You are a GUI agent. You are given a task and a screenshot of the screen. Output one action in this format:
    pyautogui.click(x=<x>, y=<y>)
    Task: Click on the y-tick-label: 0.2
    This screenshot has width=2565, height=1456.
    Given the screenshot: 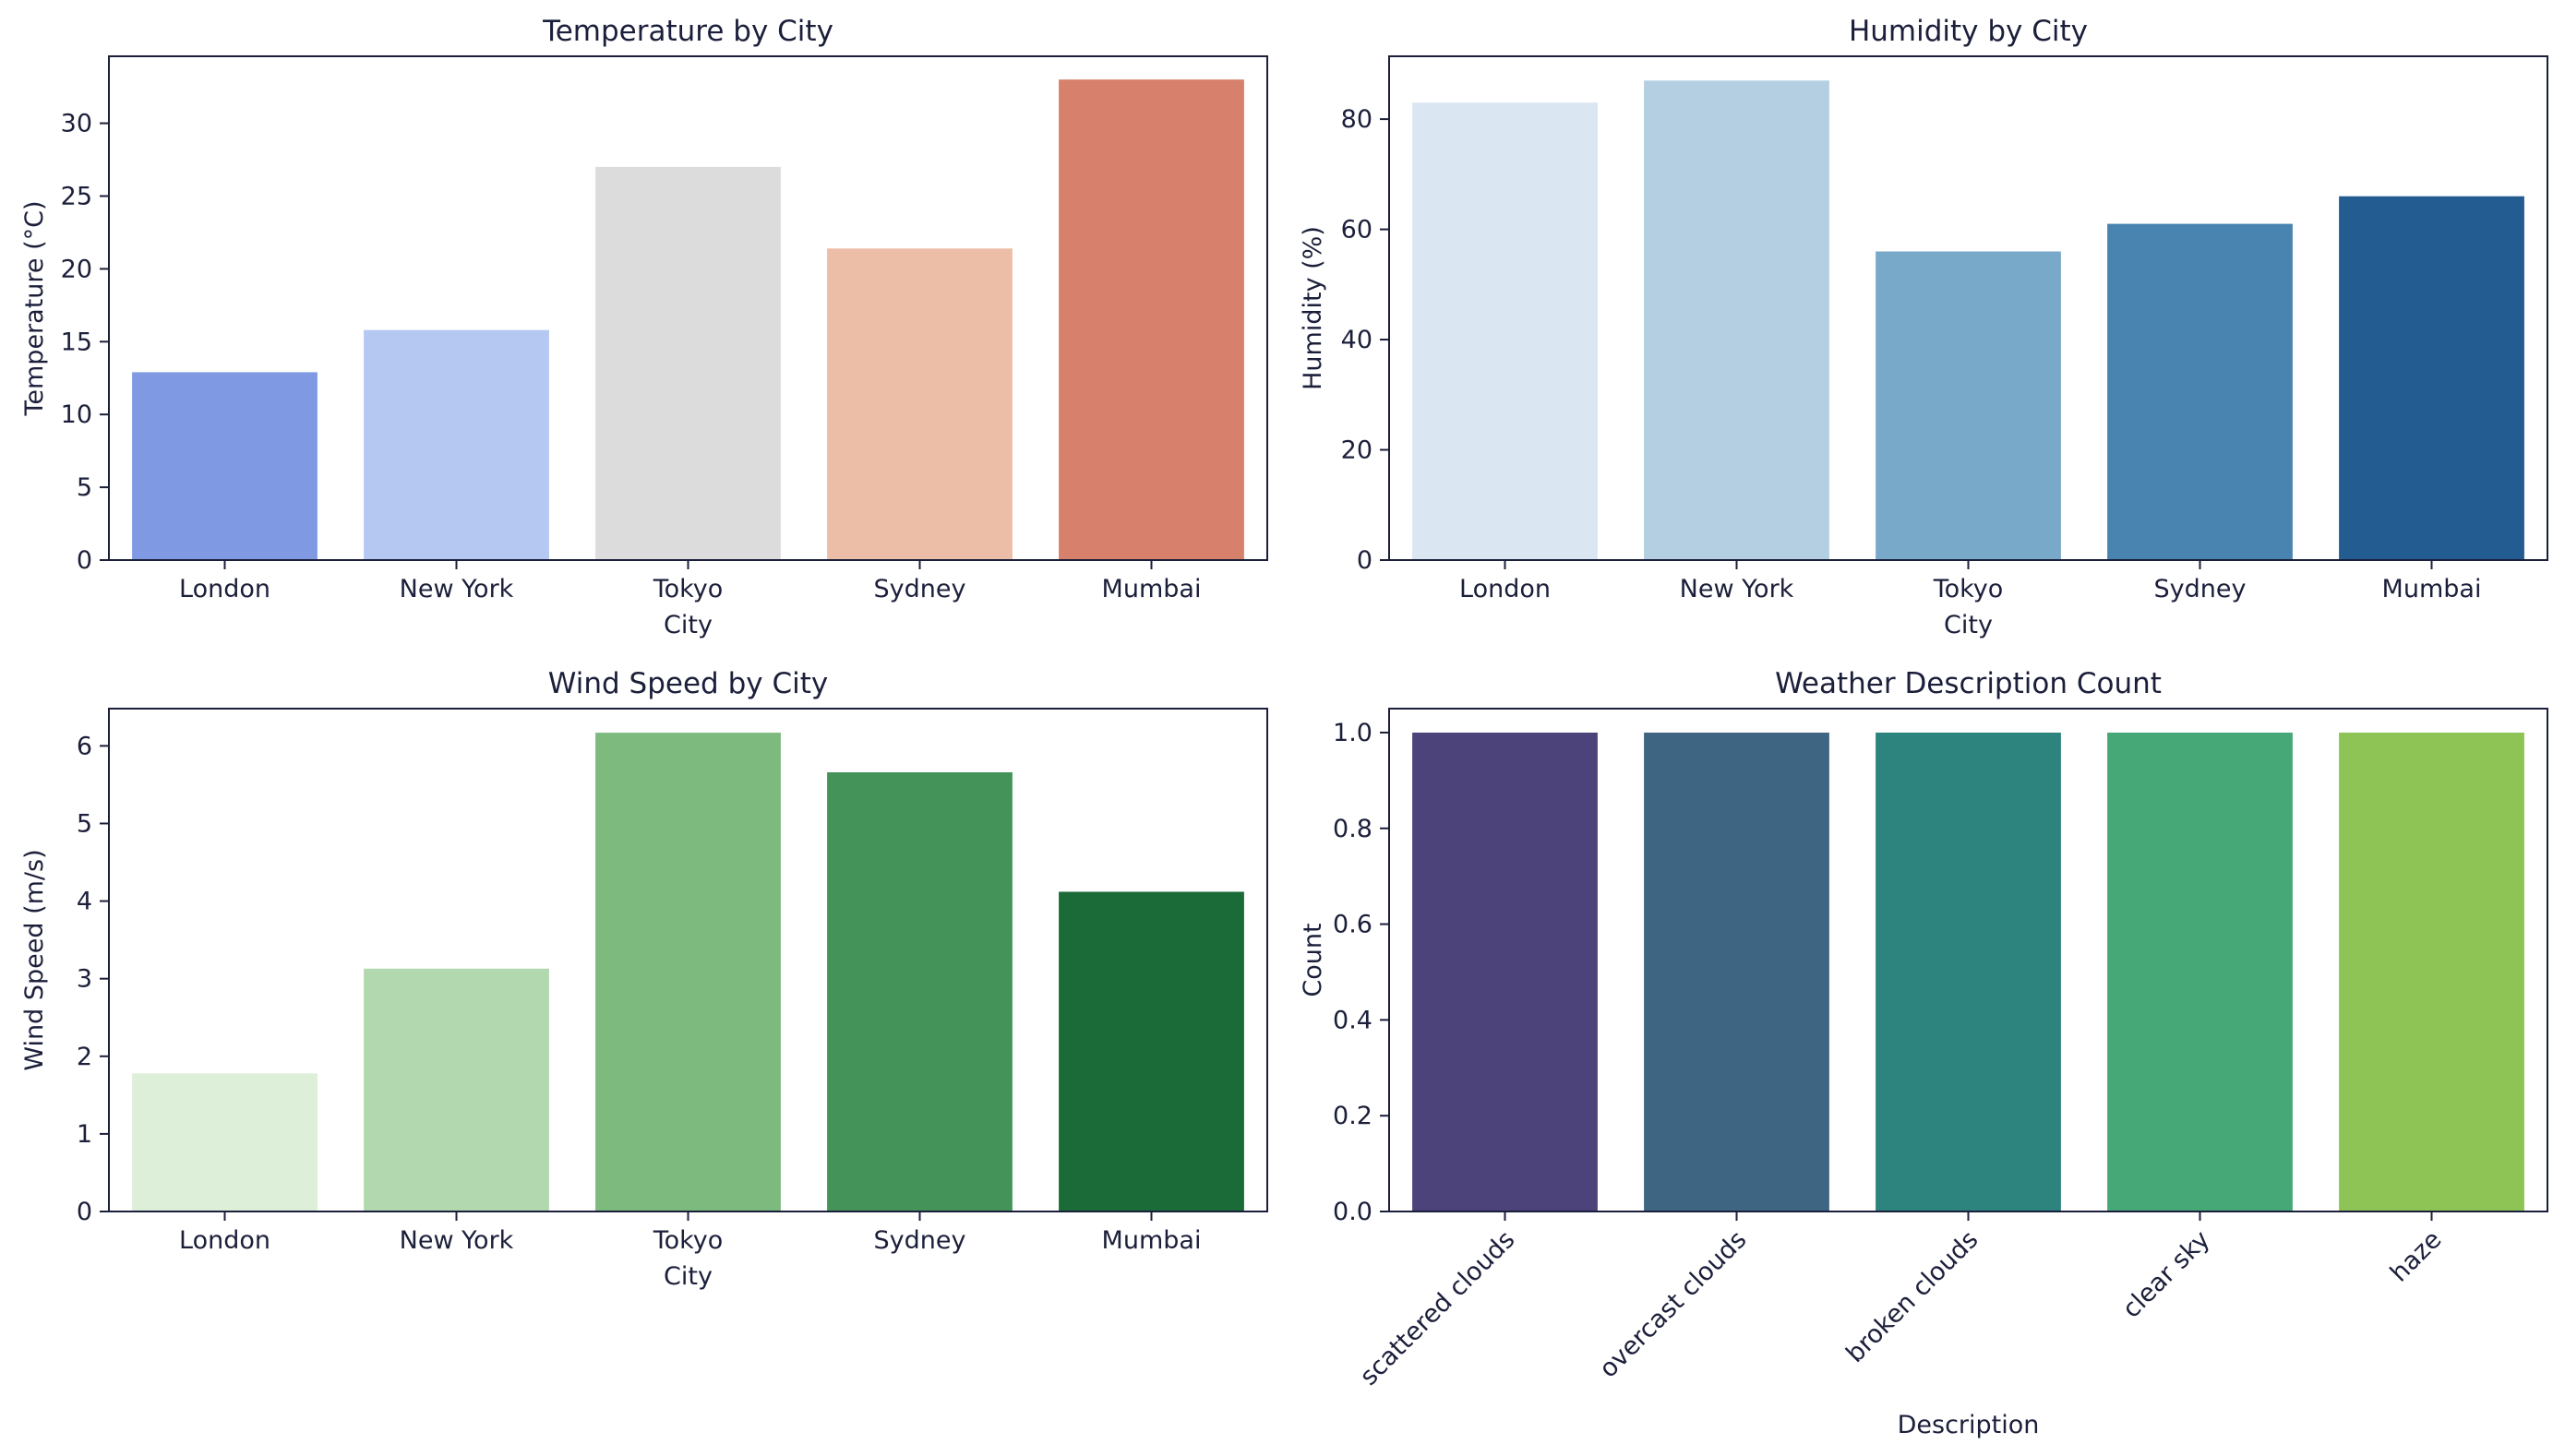 What is the action you would take?
    pyautogui.click(x=1352, y=1116)
    